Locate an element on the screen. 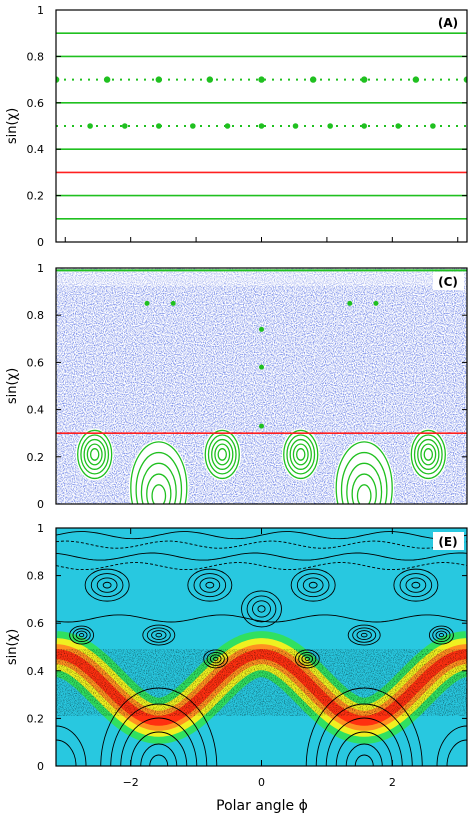  panel-e-label: (E) is located at coordinates (447, 542).